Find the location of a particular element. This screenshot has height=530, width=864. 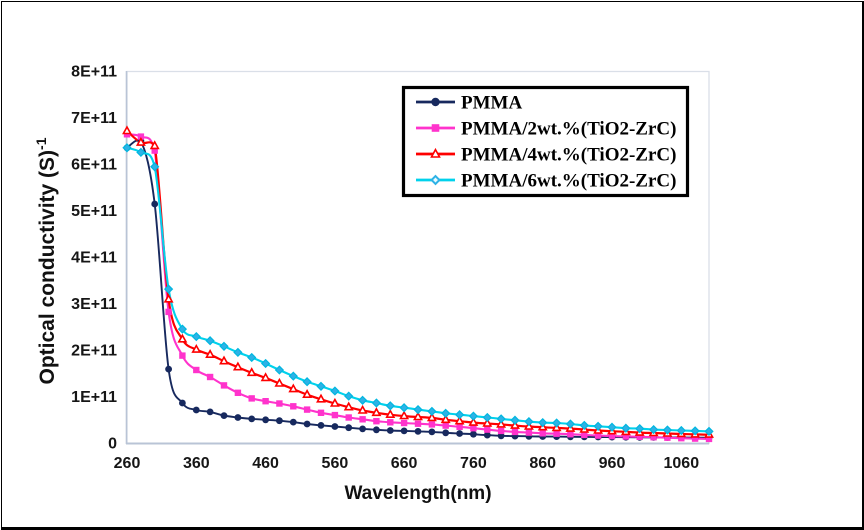

svg-text: 560 is located at coordinates (335, 463).